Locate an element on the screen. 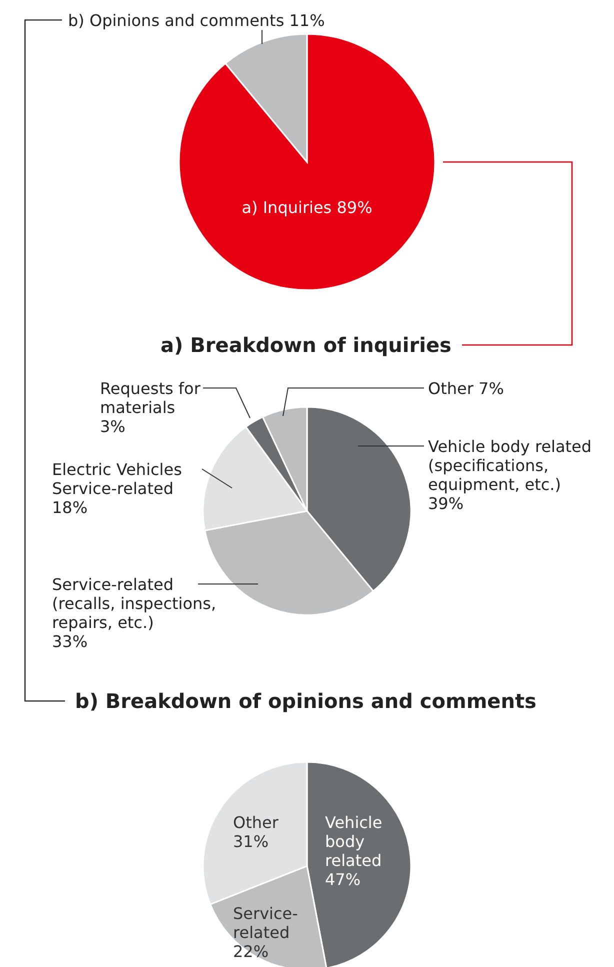 This screenshot has width=614, height=967. data-label: 31% is located at coordinates (251, 841).